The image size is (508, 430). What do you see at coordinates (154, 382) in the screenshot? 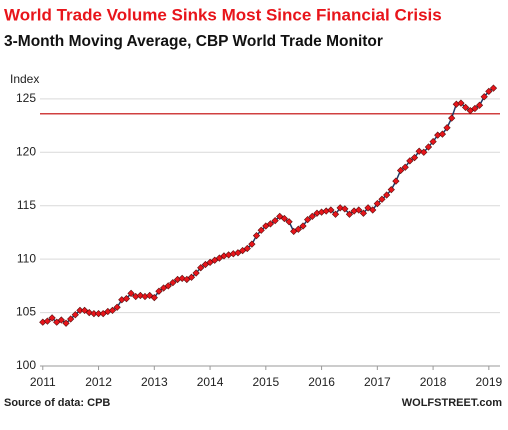
I see `x-tick-label: 2013` at bounding box center [154, 382].